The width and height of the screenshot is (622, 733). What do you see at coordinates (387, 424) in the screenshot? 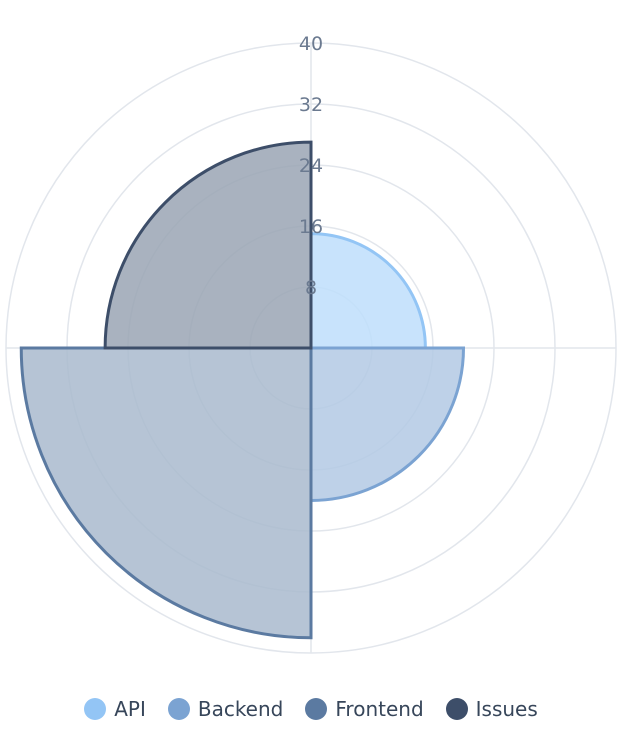
I see `slice-backend` at bounding box center [387, 424].